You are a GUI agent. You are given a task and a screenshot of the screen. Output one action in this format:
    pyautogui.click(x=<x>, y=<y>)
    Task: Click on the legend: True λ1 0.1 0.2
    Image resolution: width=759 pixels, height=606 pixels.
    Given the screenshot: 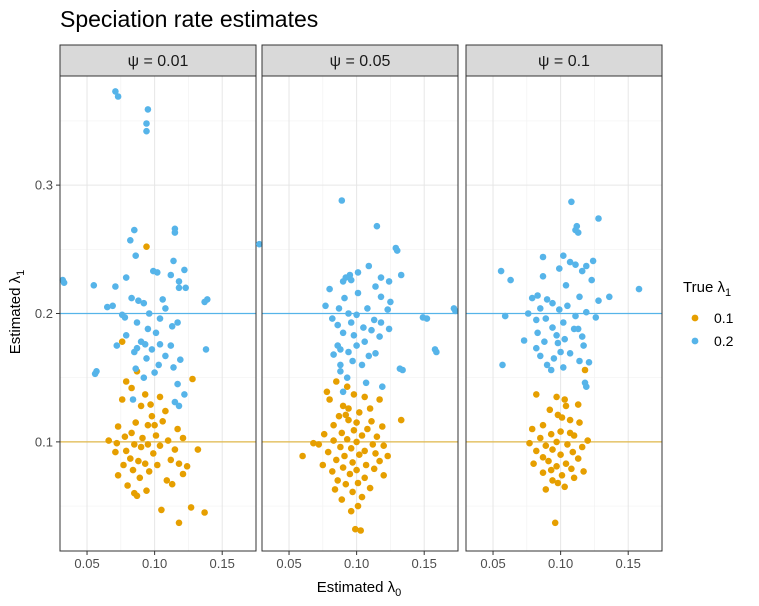 What is the action you would take?
    pyautogui.click(x=708, y=314)
    